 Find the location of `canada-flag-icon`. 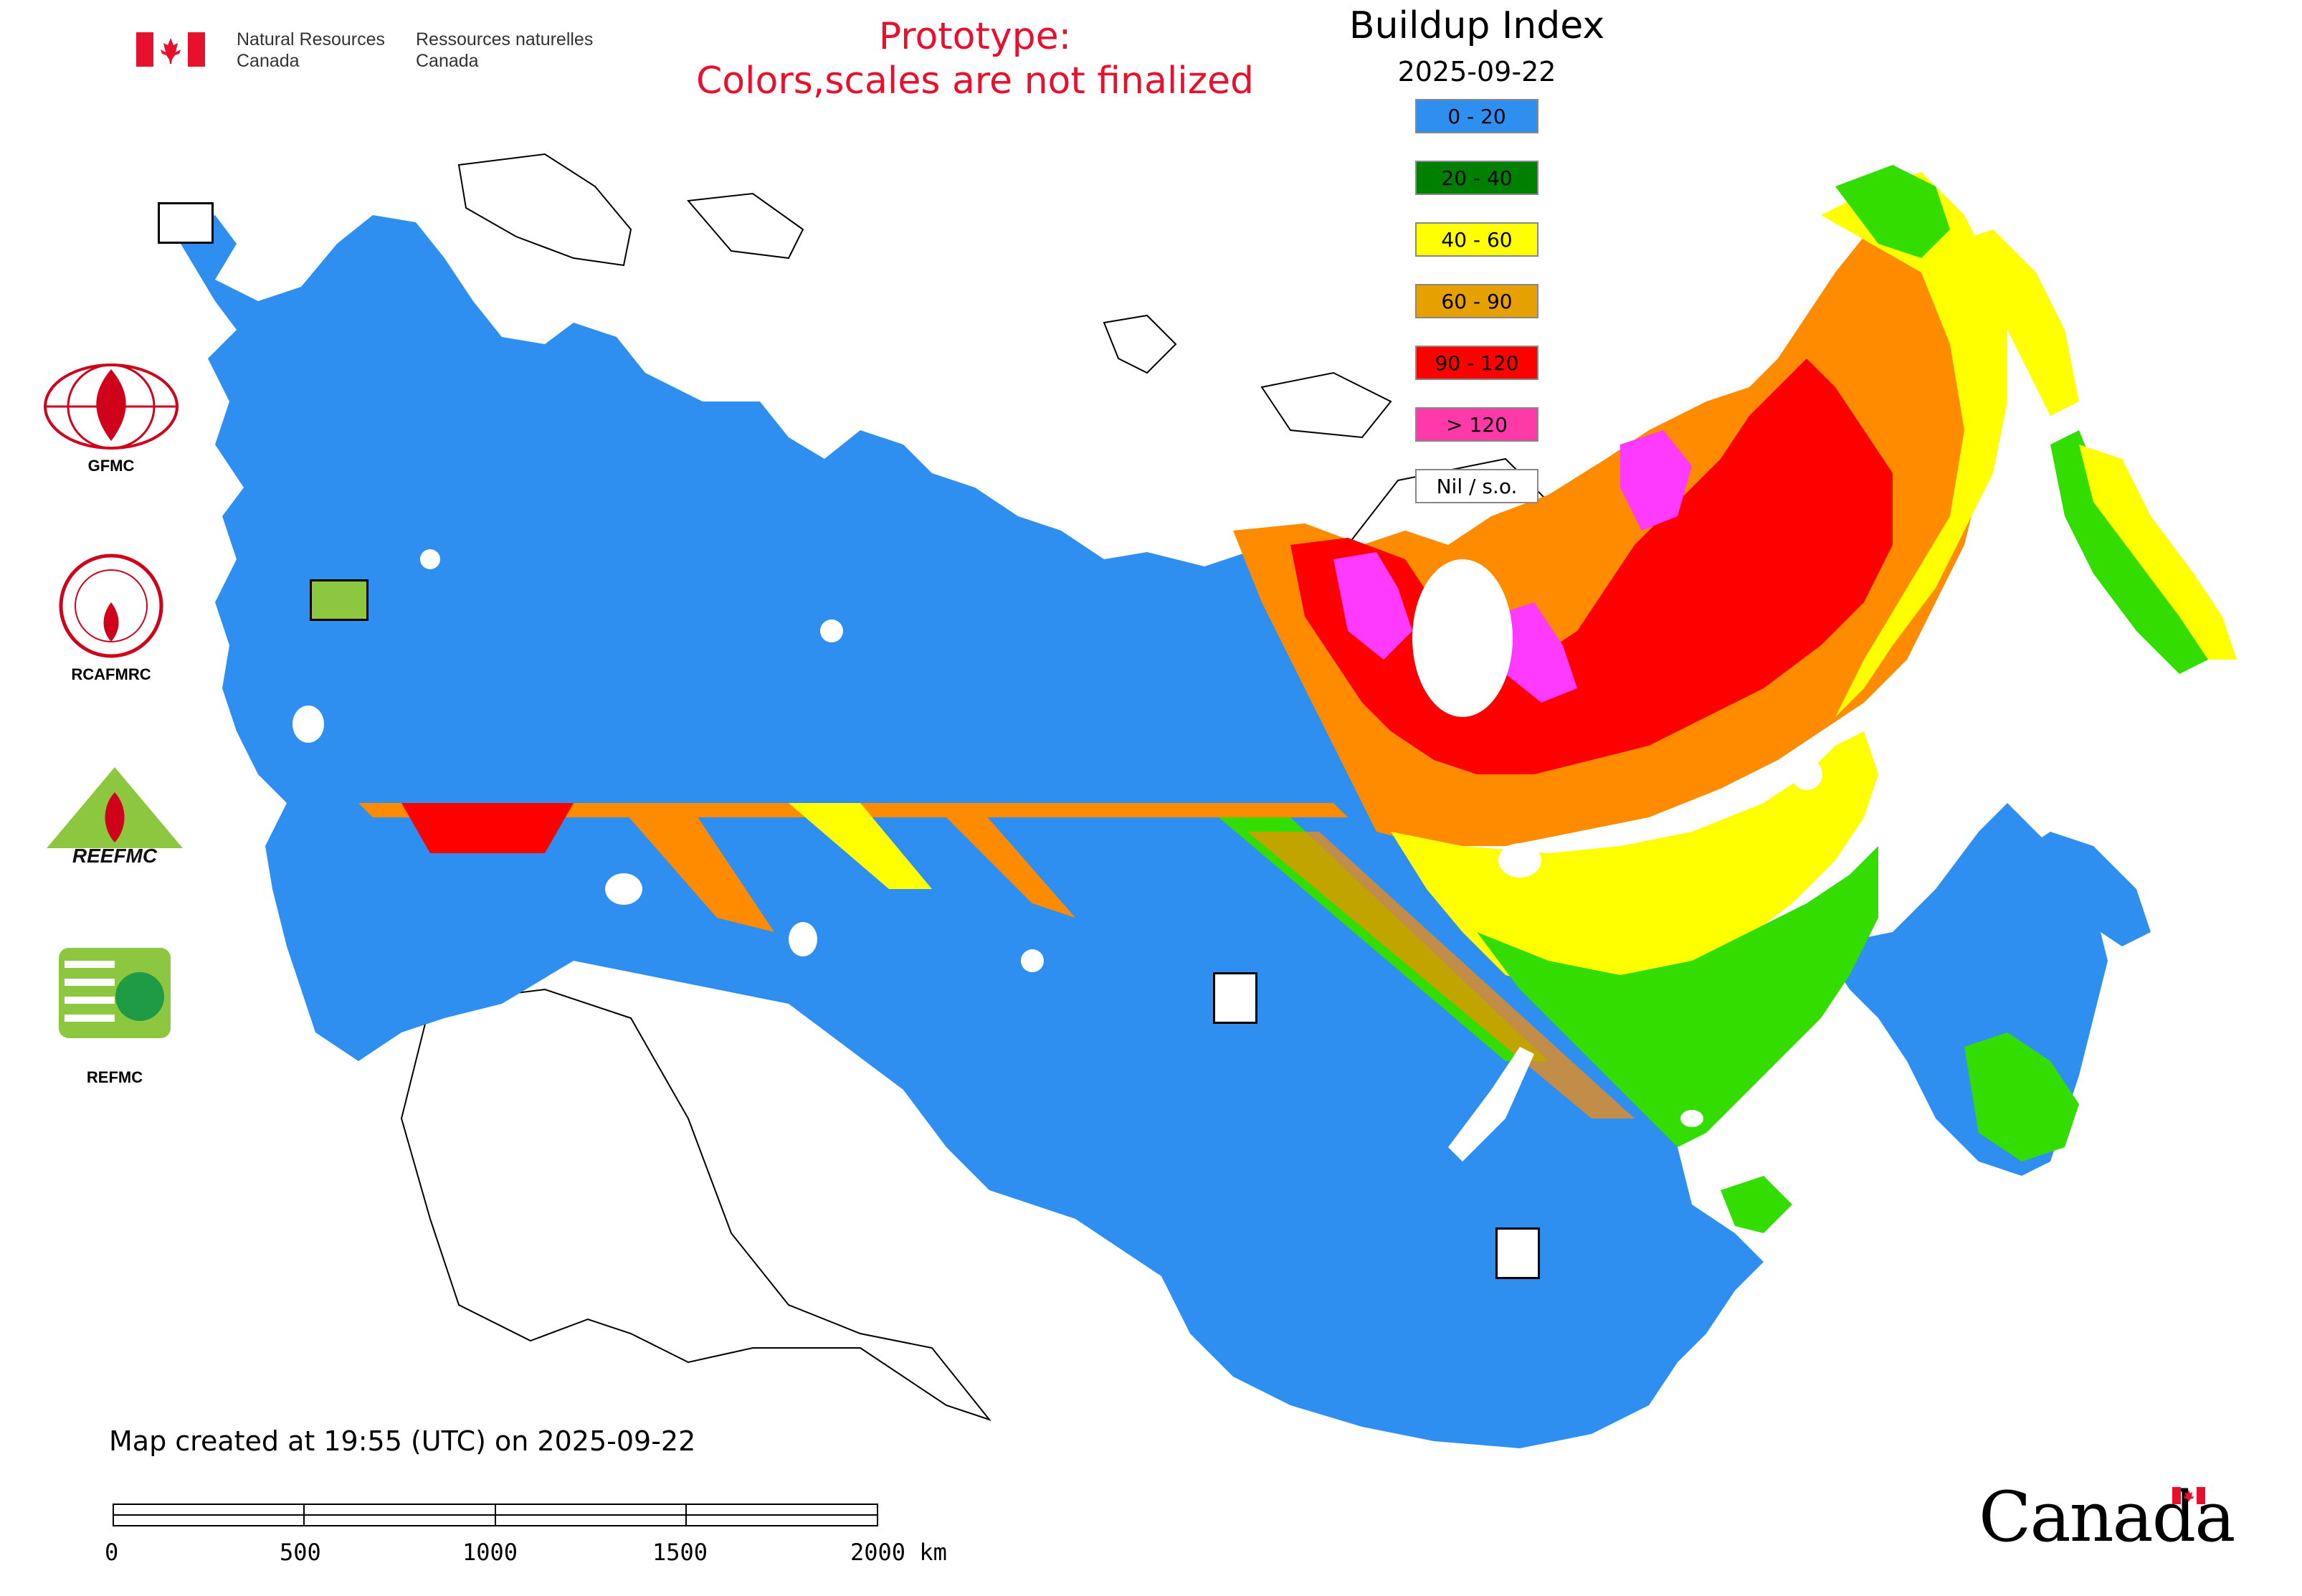

canada-flag-icon is located at coordinates (170, 49).